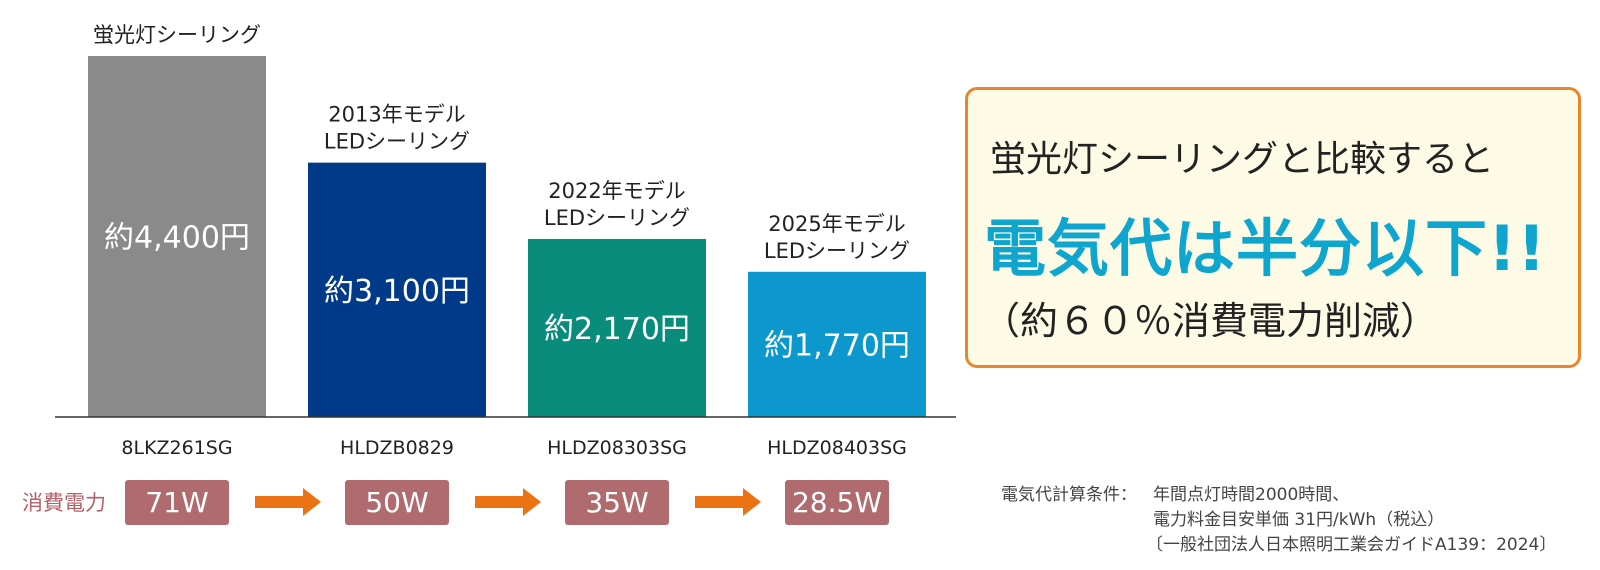  Describe the element at coordinates (176, 448) in the screenshot. I see `model-number-label: 8LKZ261SG` at that location.